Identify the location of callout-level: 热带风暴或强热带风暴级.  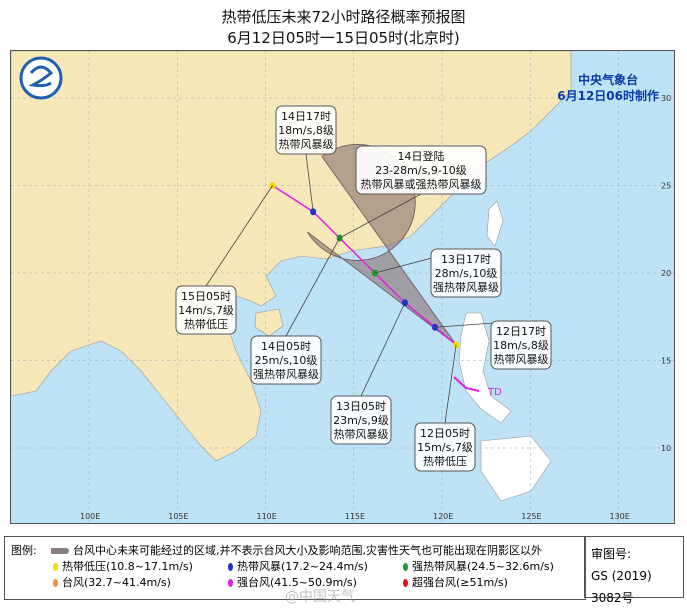
(421, 184).